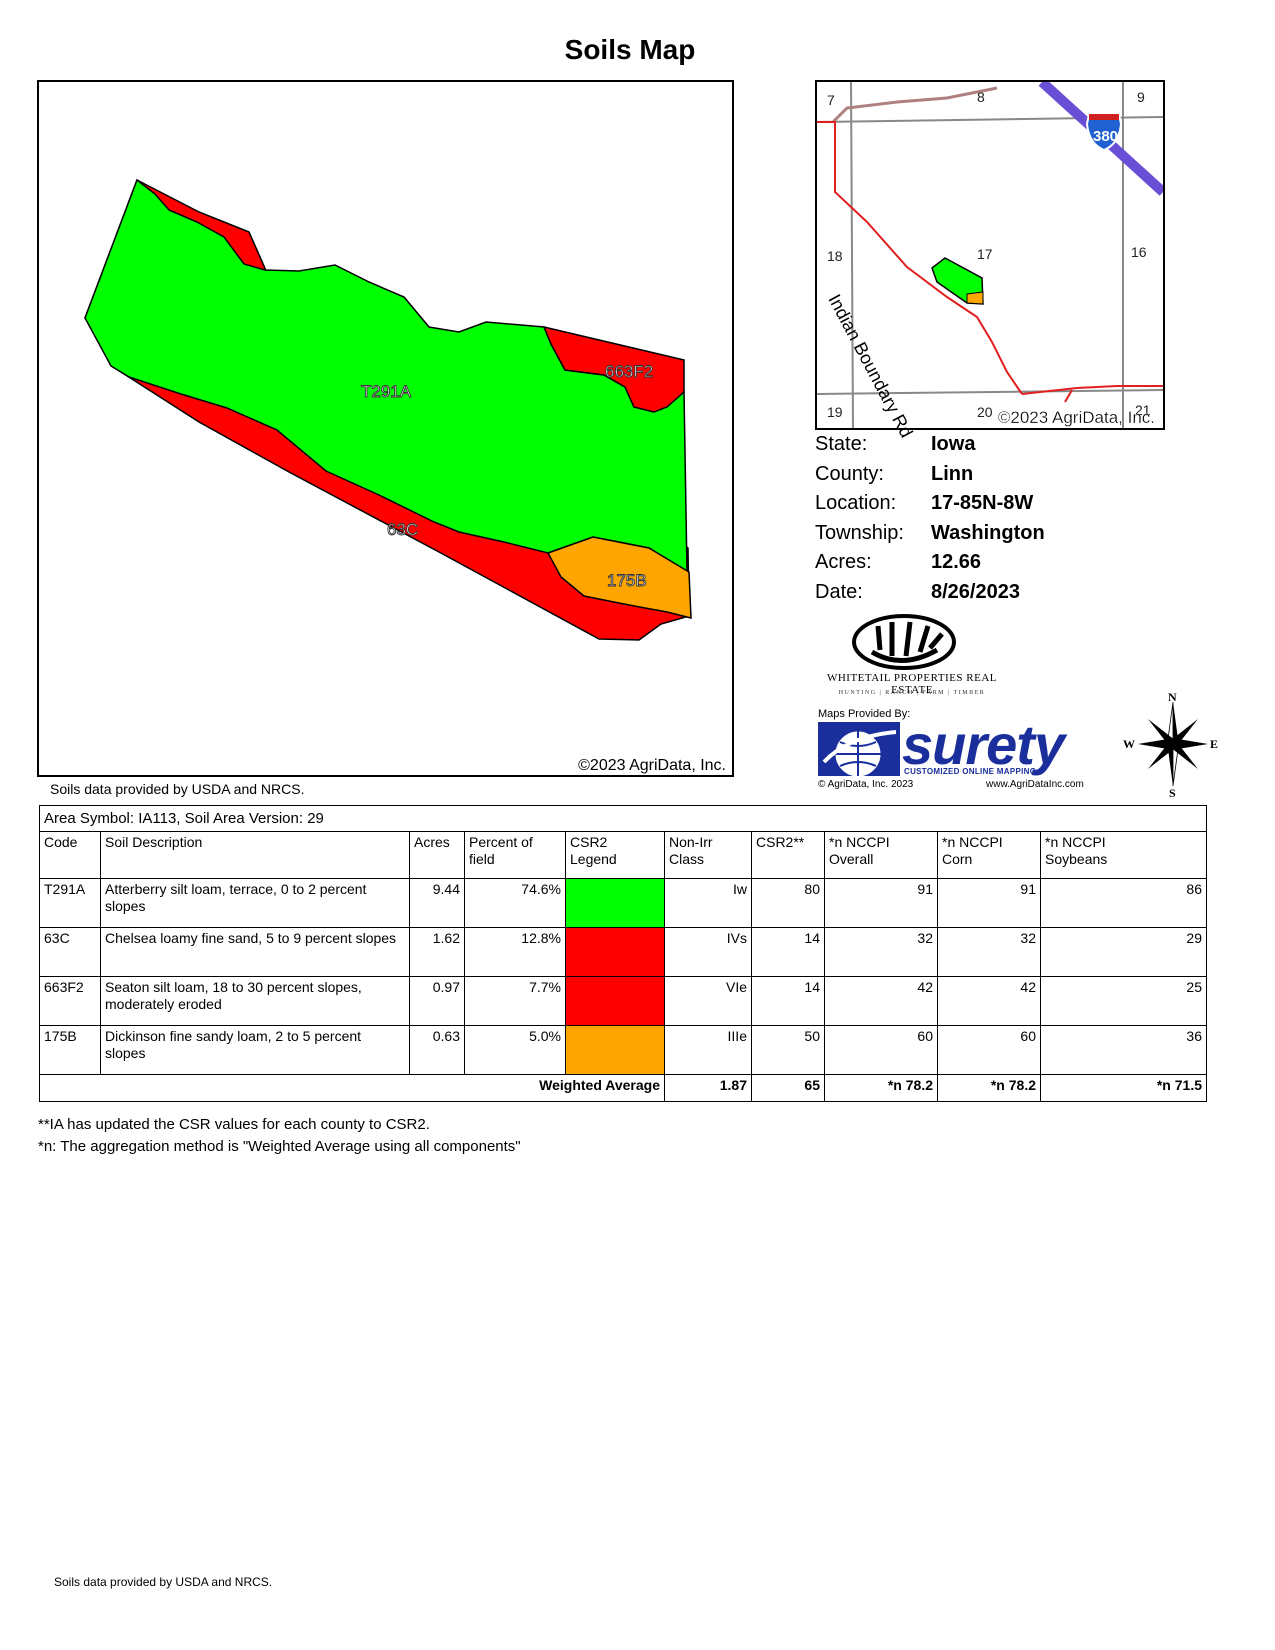 The width and height of the screenshot is (1275, 1650). I want to click on cell-soy: 36, so click(1123, 1050).